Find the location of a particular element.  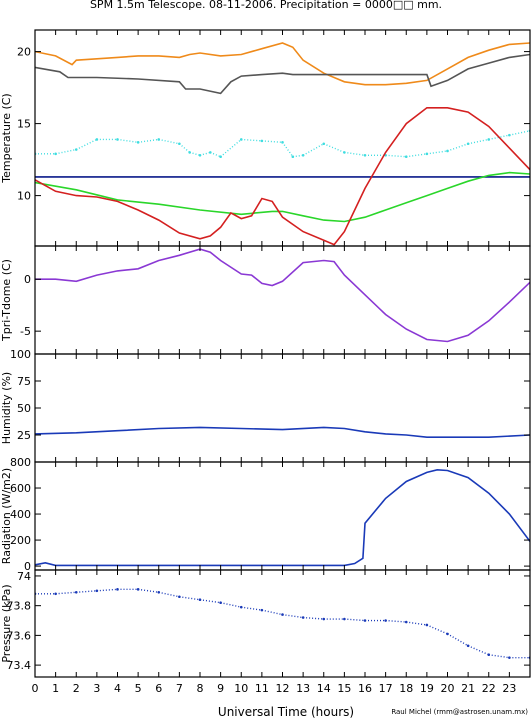

series-3-dots is located at coordinates (282, 144).